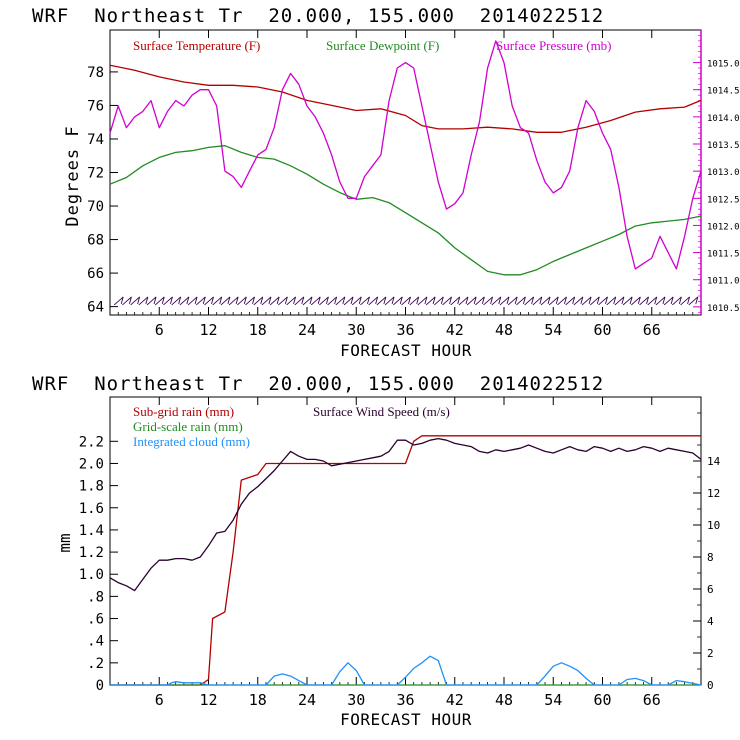 Image resolution: width=740 pixels, height=740 pixels. Describe the element at coordinates (602, 700) in the screenshot. I see `bottom-xtick-label: 60` at that location.